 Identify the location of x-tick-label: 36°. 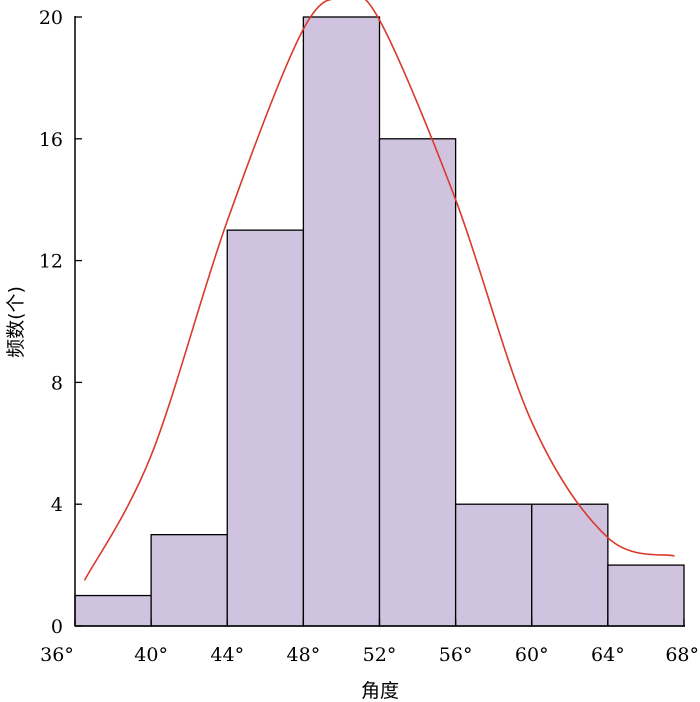
(57, 655).